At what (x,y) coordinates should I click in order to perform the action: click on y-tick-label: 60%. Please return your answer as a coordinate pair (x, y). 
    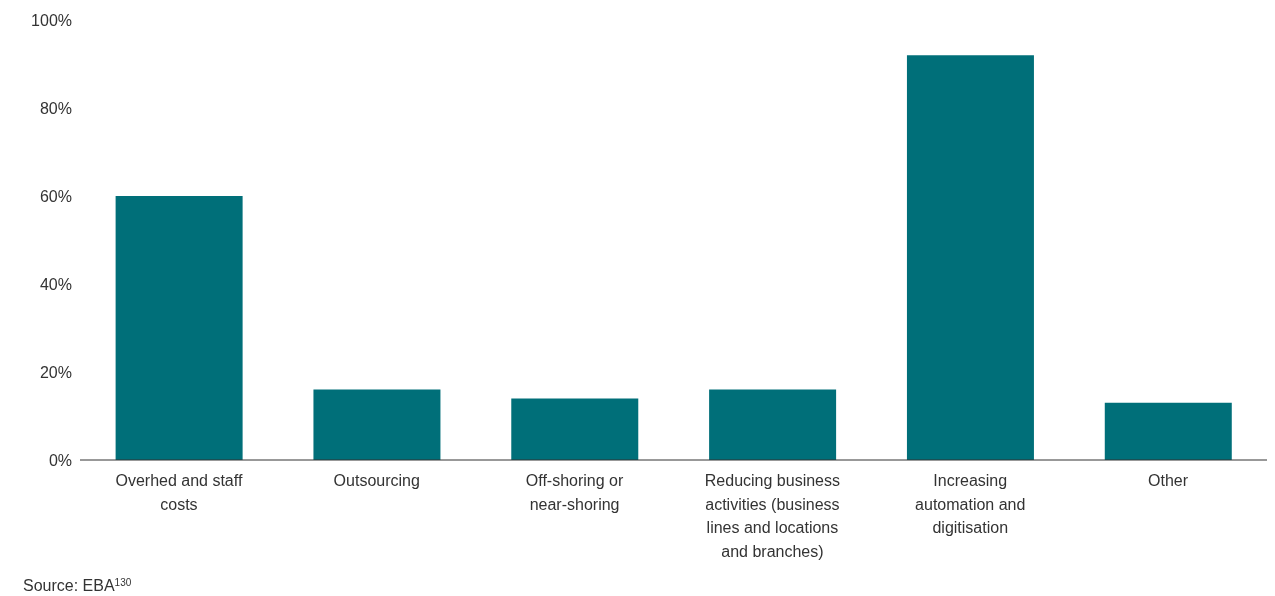
    Looking at the image, I should click on (55, 196).